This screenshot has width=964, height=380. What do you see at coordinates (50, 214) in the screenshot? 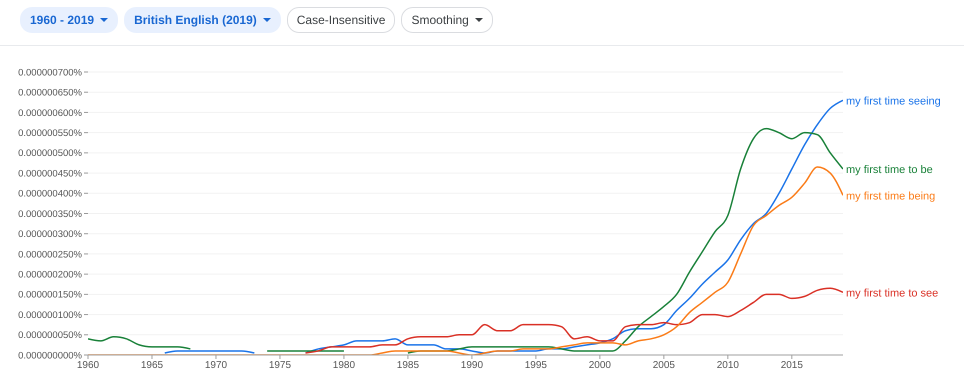
I see `y-tick-label: 0.000000350%` at bounding box center [50, 214].